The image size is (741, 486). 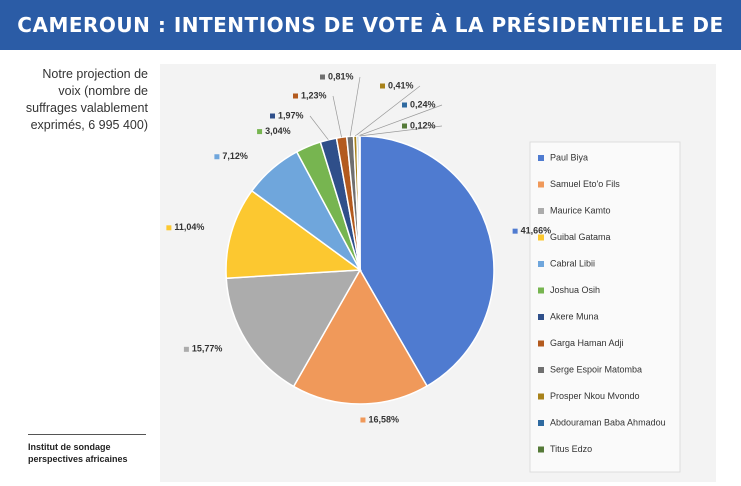 I want to click on data-label: 3,04%, so click(x=278, y=131).